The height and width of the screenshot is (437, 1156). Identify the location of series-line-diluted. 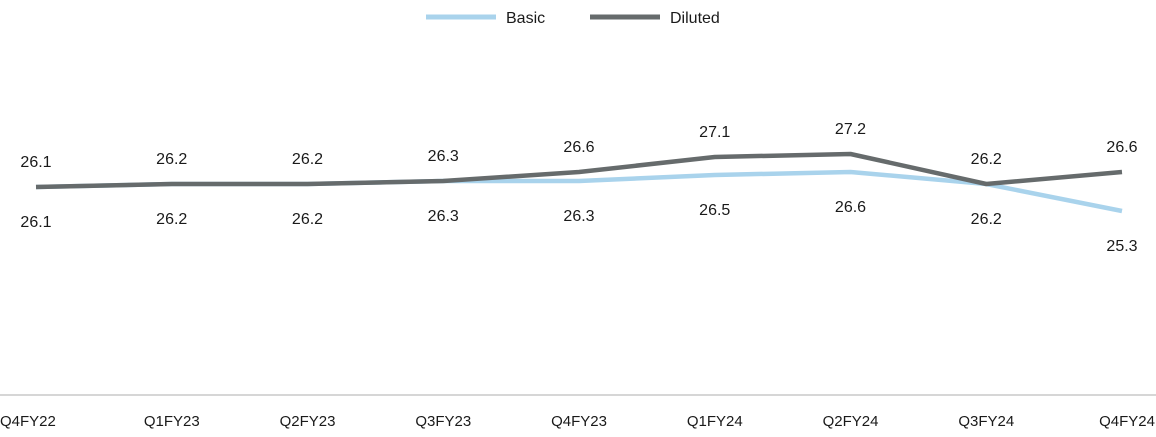
(579, 170).